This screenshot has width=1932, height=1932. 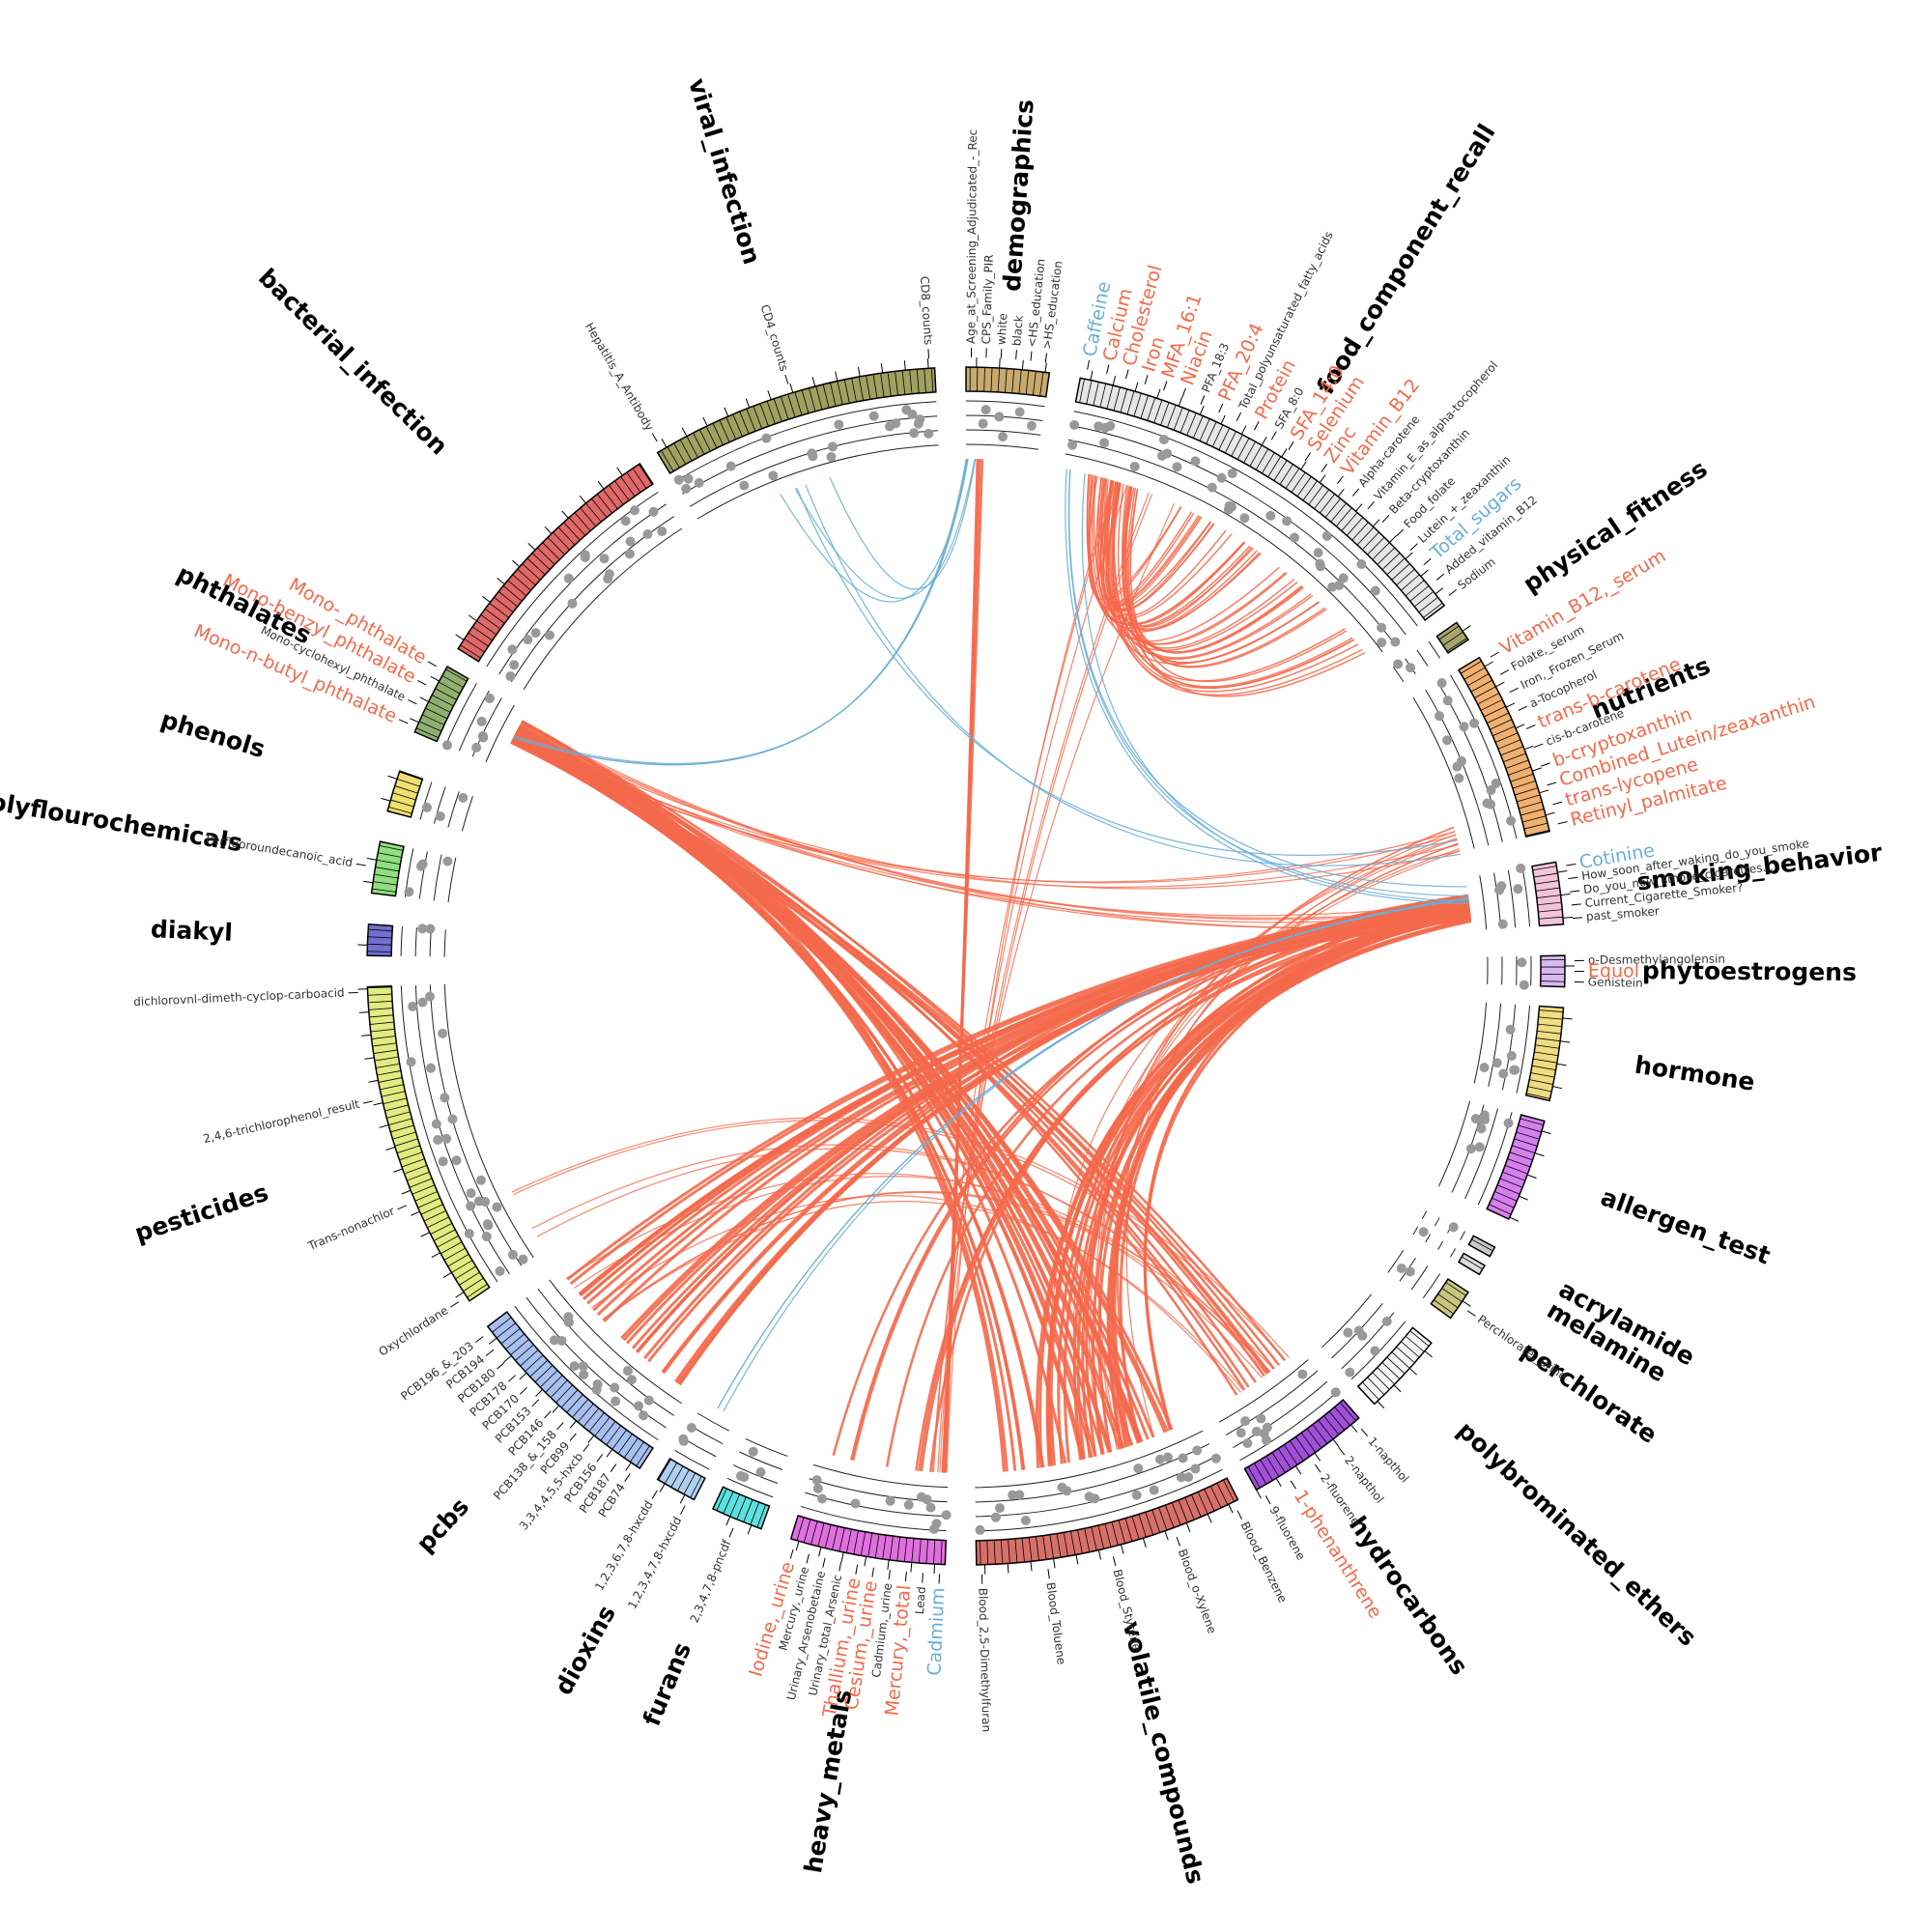 What do you see at coordinates (281, 1121) in the screenshot?
I see `variable-label: 2,4,6-trichlorophenol_result` at bounding box center [281, 1121].